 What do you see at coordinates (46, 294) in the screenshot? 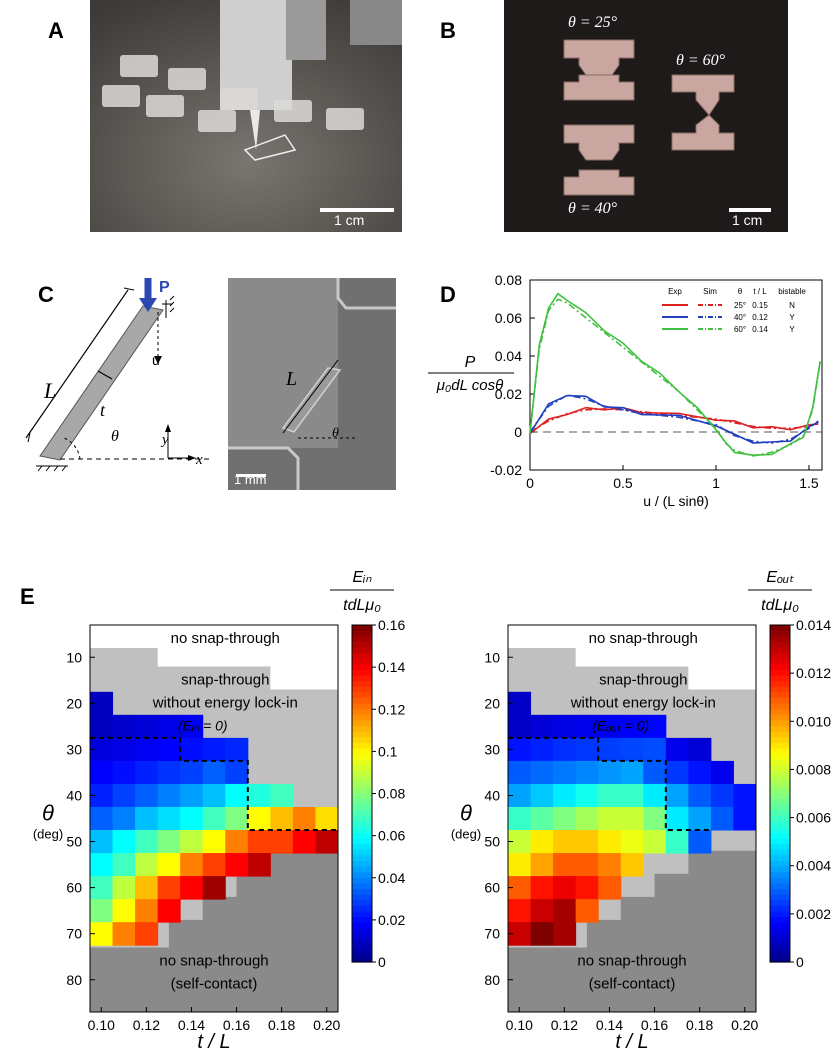
I see `panel-letter-c: C` at bounding box center [46, 294].